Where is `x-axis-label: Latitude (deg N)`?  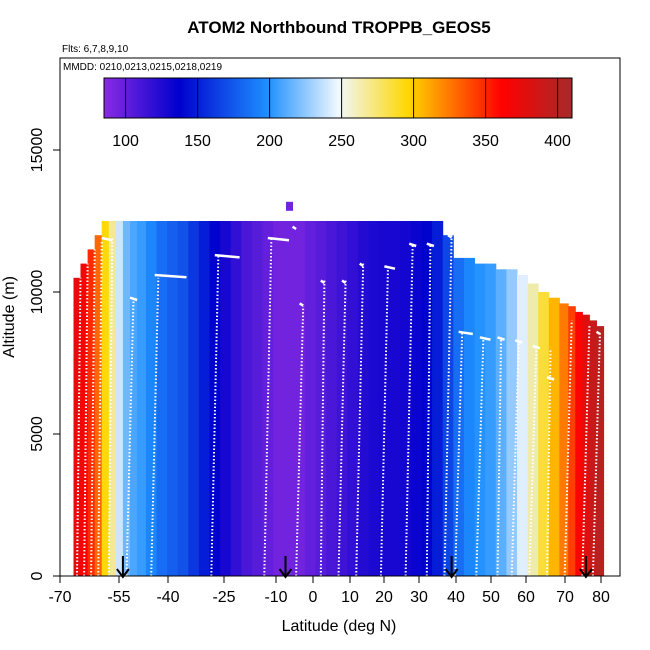 x-axis-label: Latitude (deg N) is located at coordinates (339, 626).